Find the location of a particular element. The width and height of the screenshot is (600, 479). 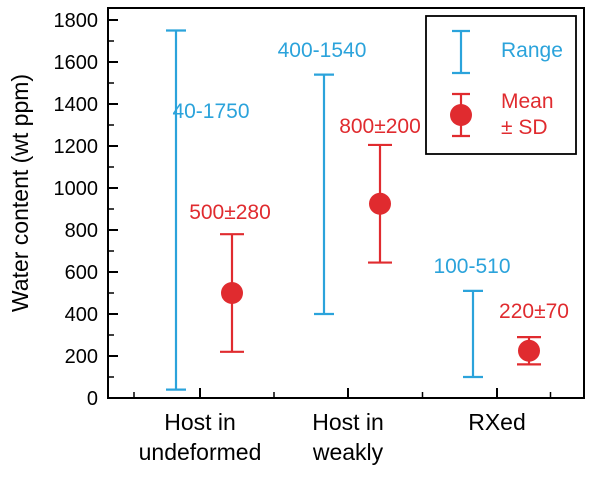

range-data-label: 40-1750 is located at coordinates (210, 111).